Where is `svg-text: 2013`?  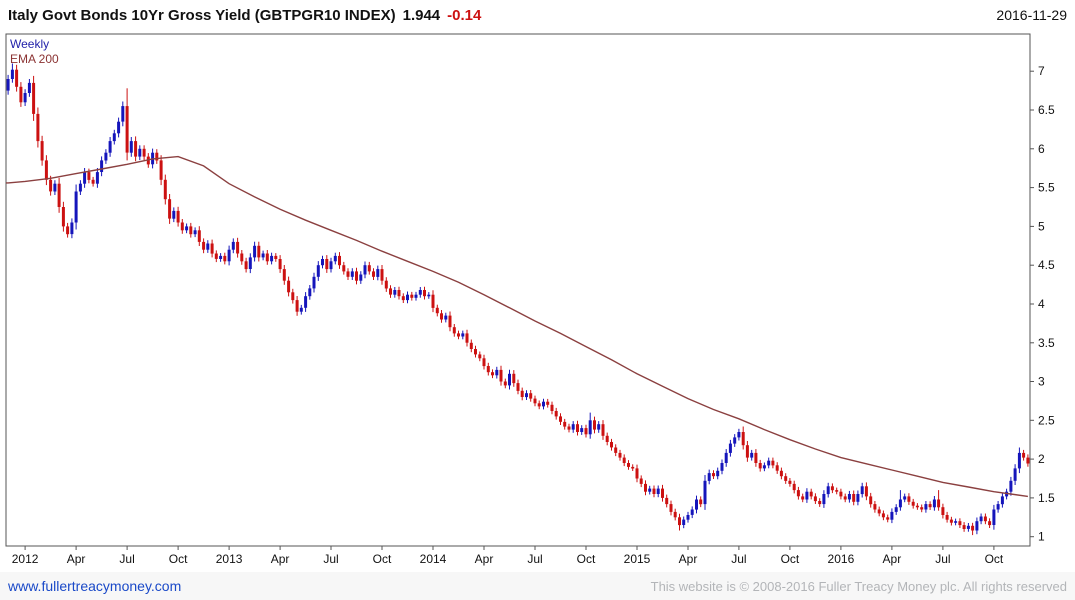
svg-text: 2013 is located at coordinates (229, 559).